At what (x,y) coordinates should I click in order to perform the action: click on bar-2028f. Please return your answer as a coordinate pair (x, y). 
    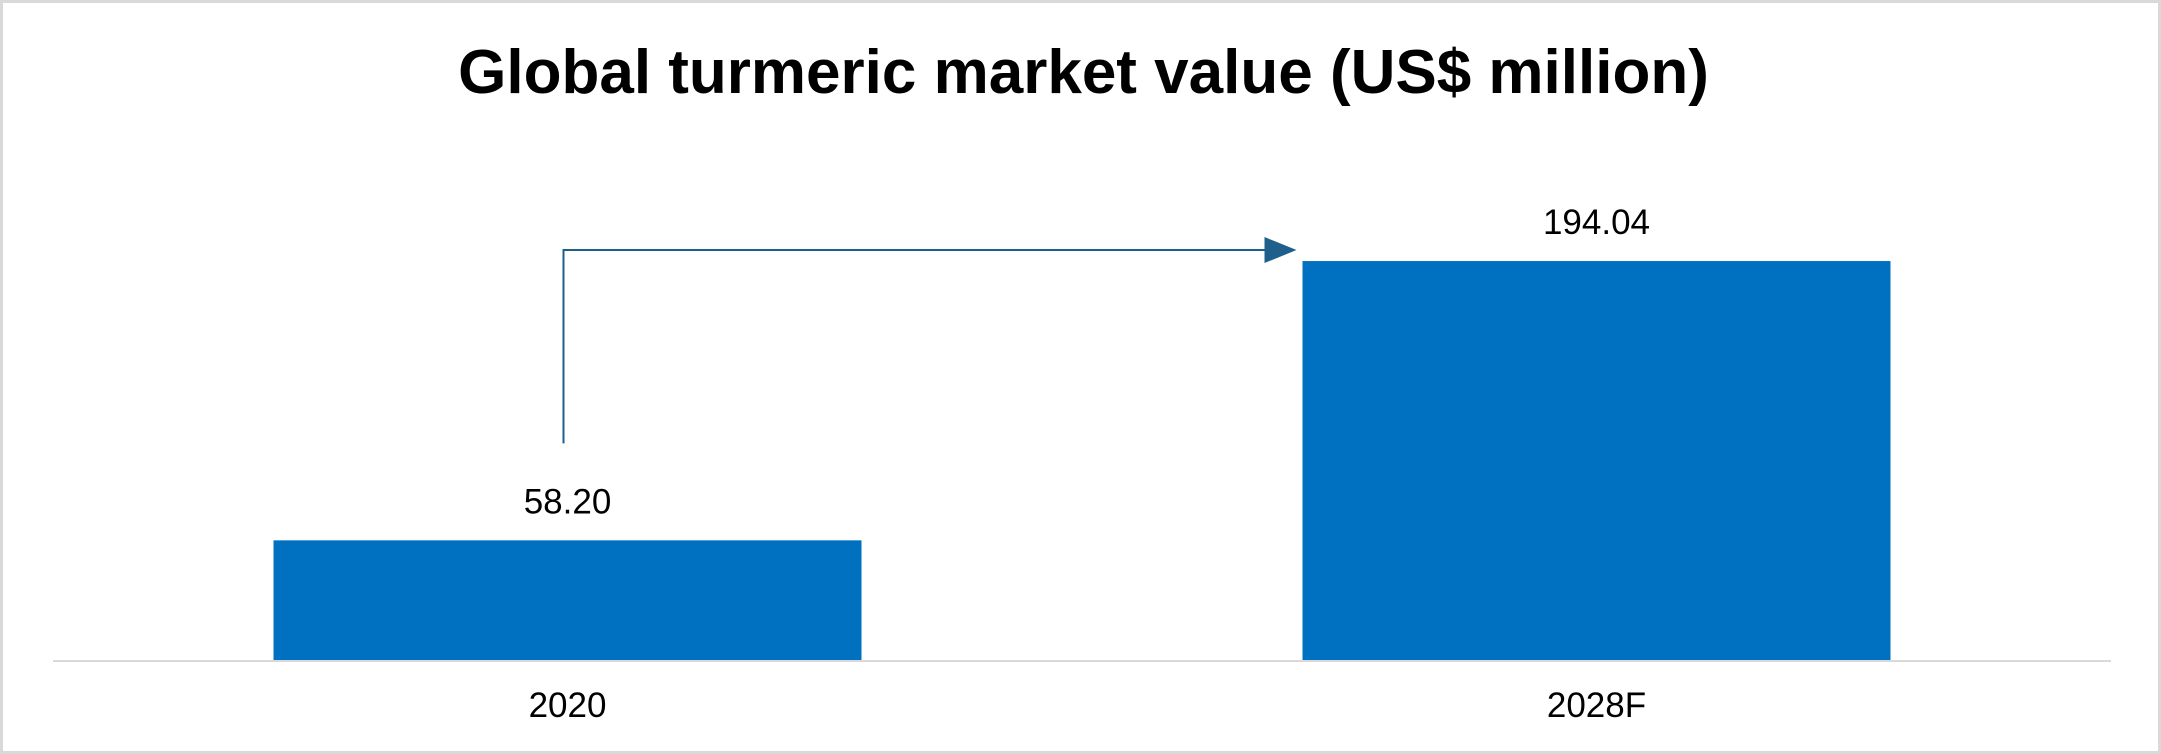
    Looking at the image, I should click on (1596, 460).